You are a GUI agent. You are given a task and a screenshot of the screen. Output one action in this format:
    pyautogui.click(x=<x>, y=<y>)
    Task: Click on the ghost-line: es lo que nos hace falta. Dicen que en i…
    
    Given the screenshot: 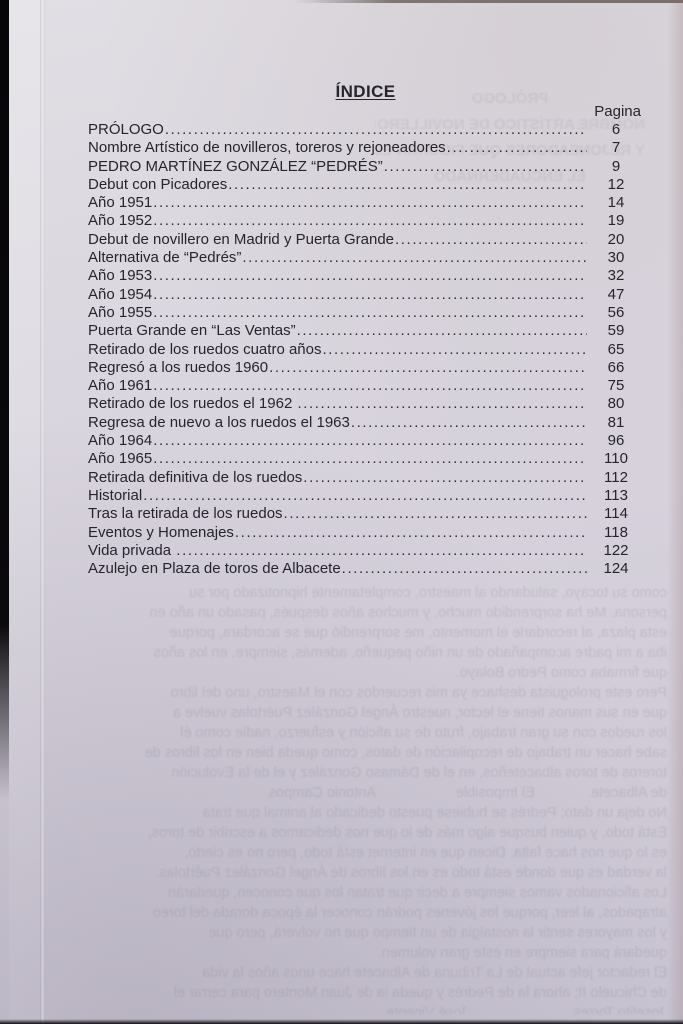 What is the action you would take?
    pyautogui.click(x=425, y=853)
    